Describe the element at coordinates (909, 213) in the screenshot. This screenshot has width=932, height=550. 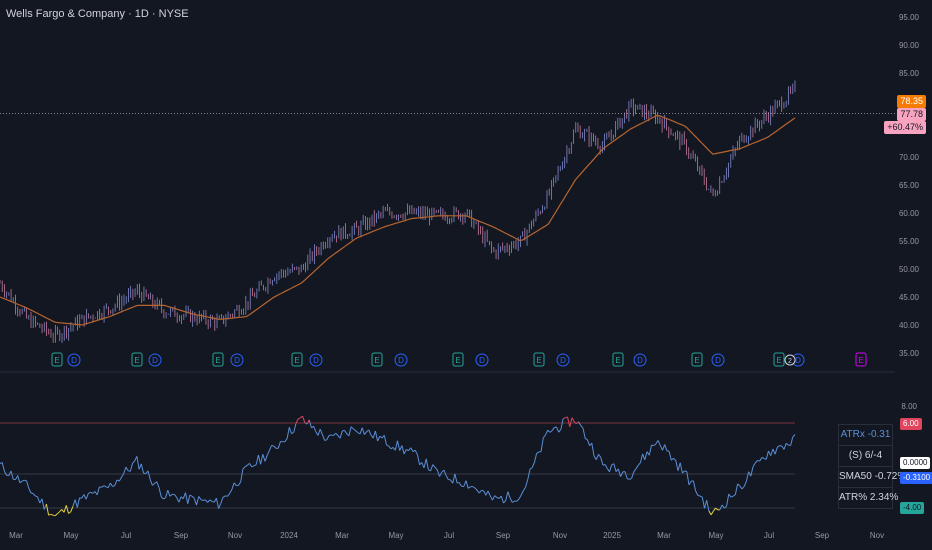
I see `price-tick: 60.00` at that location.